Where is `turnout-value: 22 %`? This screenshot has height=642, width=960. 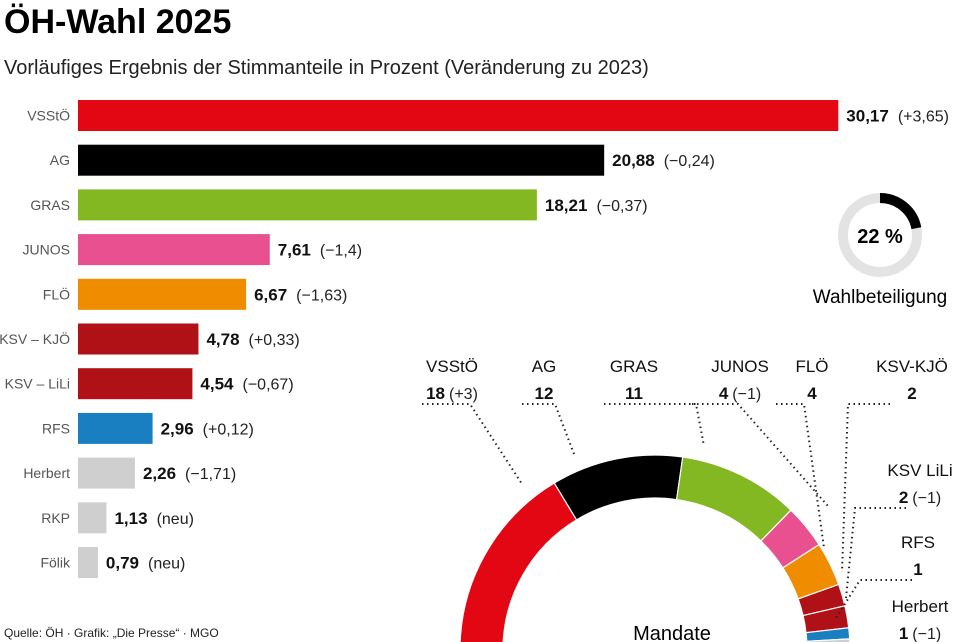
turnout-value: 22 % is located at coordinates (880, 237).